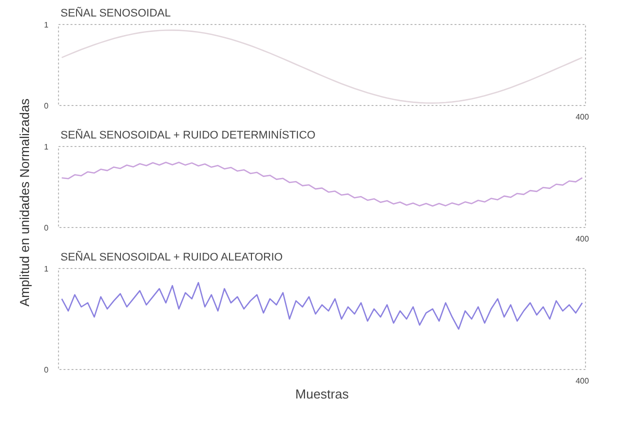  Describe the element at coordinates (172, 257) in the screenshot. I see `chart-title: SEÑAL SENOSOIDAL + RUIDO ALEATORIO` at that location.